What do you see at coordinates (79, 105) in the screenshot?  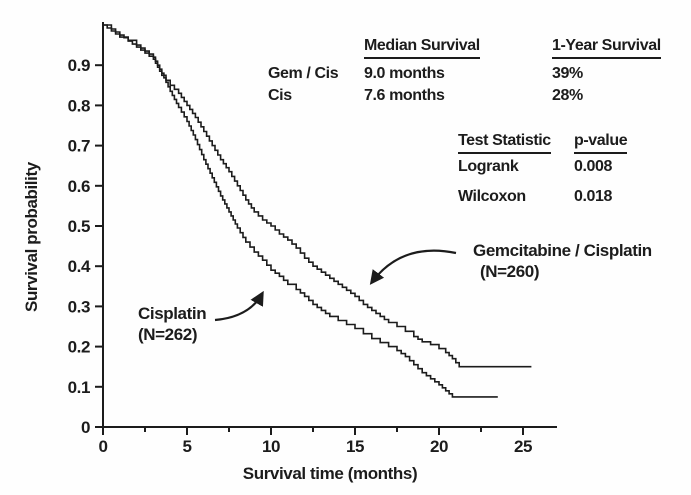 I see `y-tick-label: 0.8` at bounding box center [79, 105].